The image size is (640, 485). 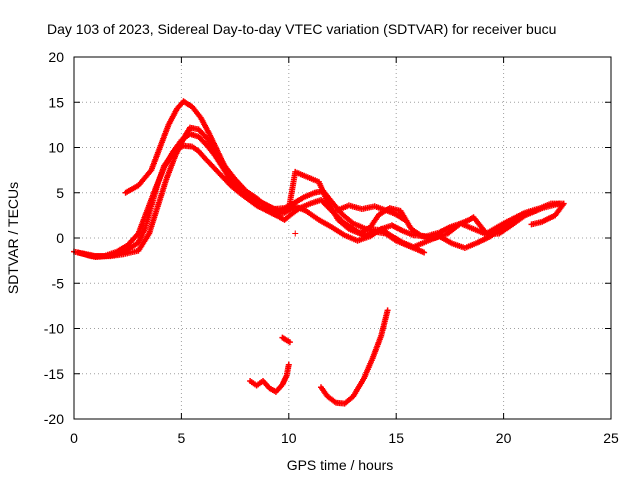 What do you see at coordinates (340, 465) in the screenshot?
I see `x-axis-label: GPS time / hours` at bounding box center [340, 465].